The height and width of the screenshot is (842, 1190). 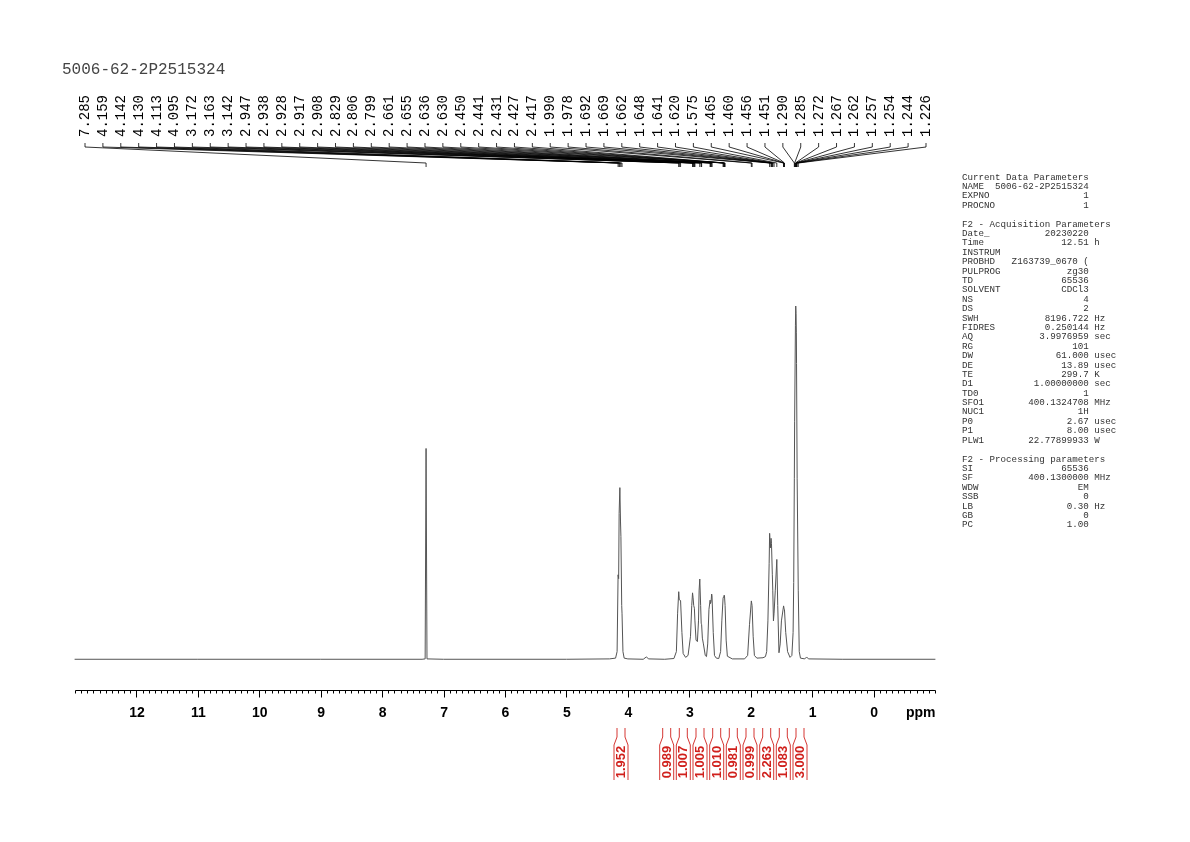 What do you see at coordinates (628, 711) in the screenshot?
I see `x-tick-label: 4` at bounding box center [628, 711].